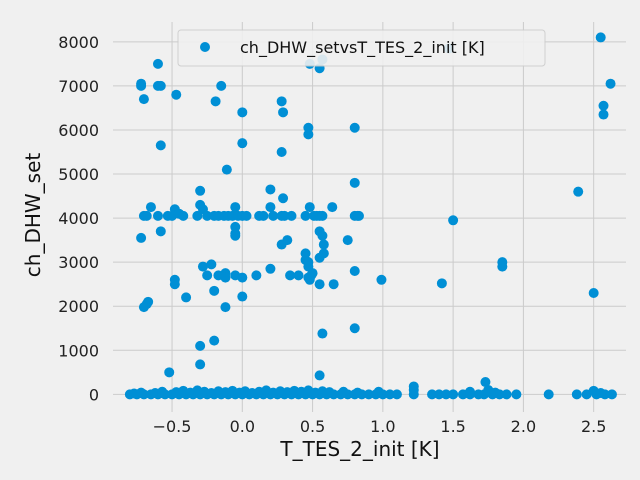 Image resolution: width=640 pixels, height=480 pixels. What do you see at coordinates (78, 262) in the screenshot?
I see `y-tick-label: 3000` at bounding box center [78, 262].